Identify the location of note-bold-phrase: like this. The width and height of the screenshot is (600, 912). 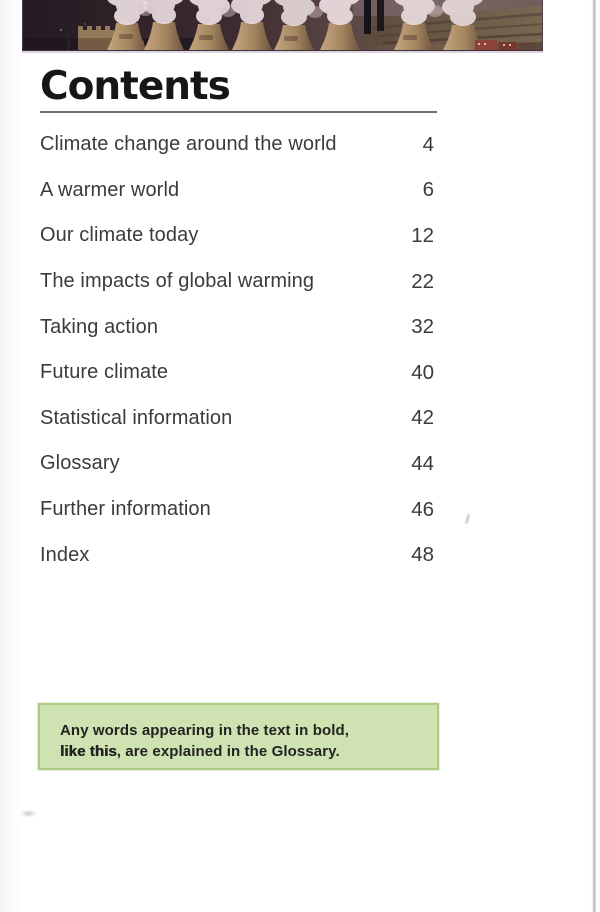
(88, 751).